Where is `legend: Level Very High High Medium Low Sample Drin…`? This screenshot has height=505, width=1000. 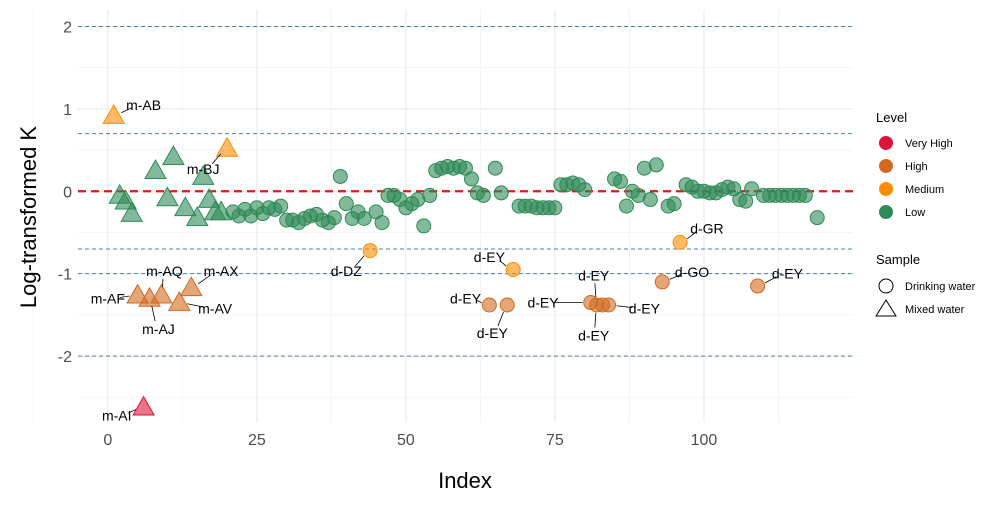
legend: Level Very High High Medium Low Sample Drin… is located at coordinates (925, 213).